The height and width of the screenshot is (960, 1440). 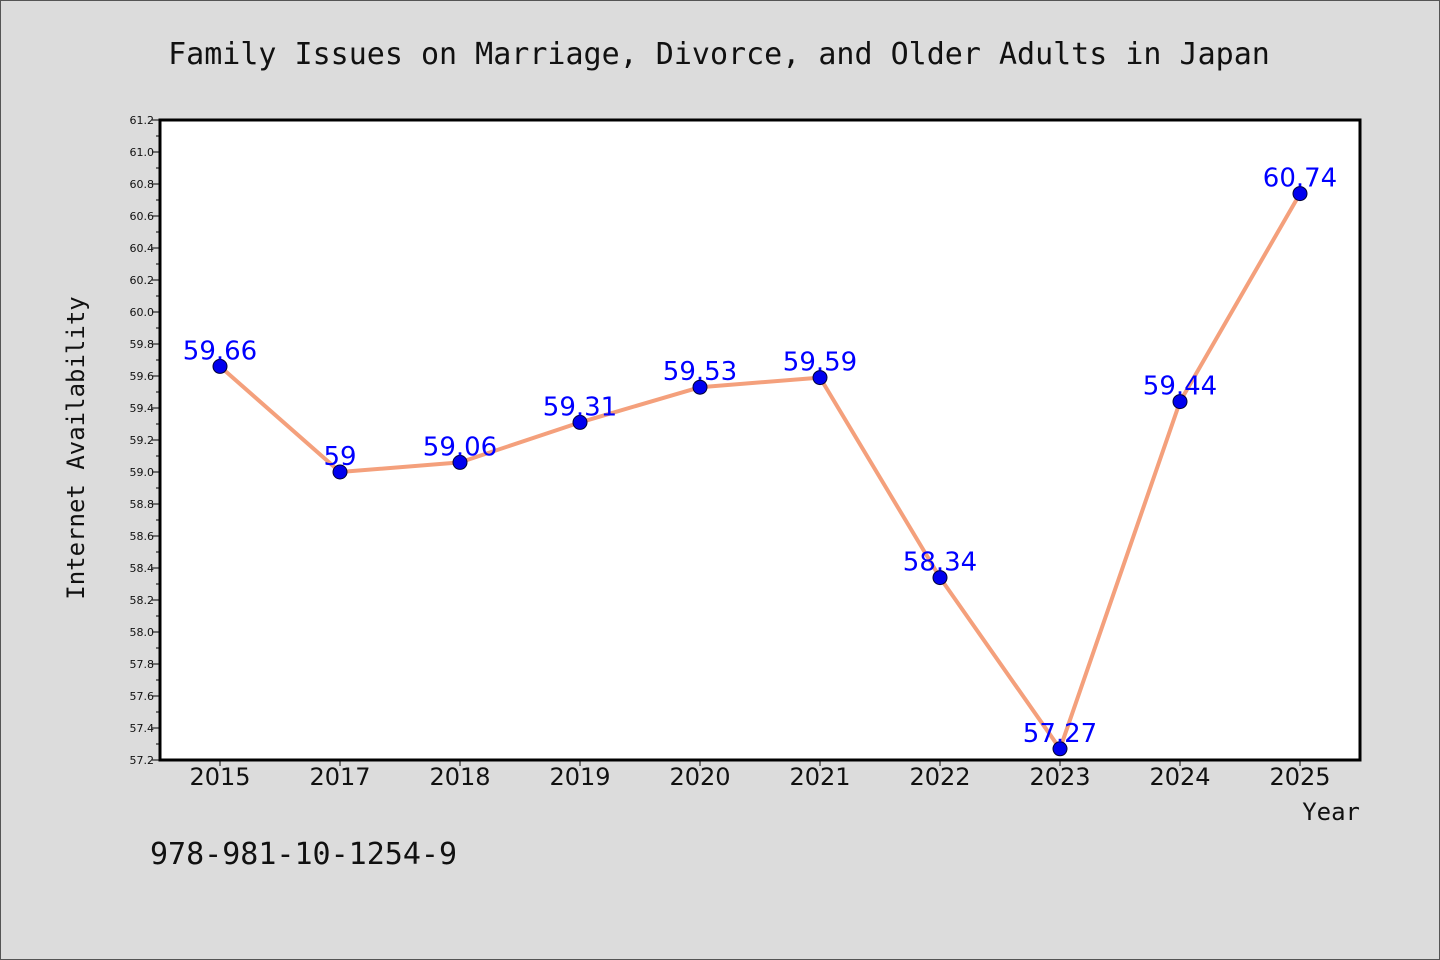 I want to click on y-tick-label: 58.2, so click(x=142, y=600).